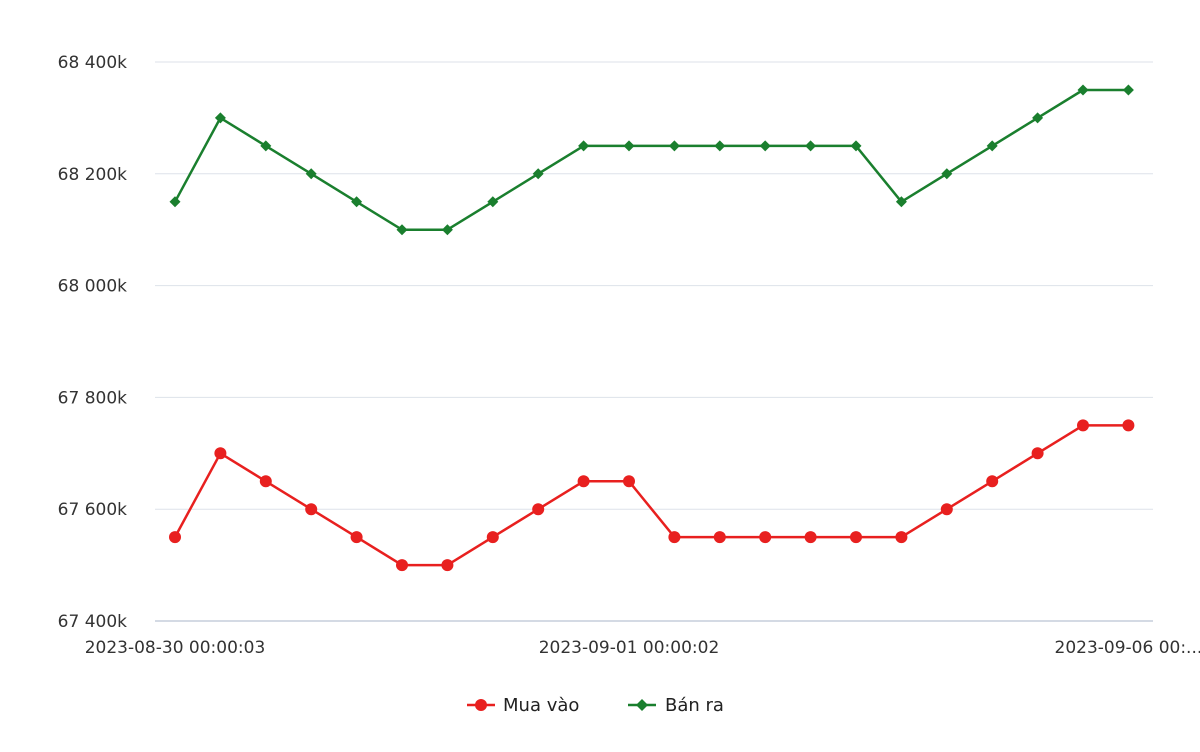 This screenshot has width=1200, height=752. What do you see at coordinates (629, 648) in the screenshot?
I see `x-tick-label: 2023-09-01 00:00:02` at bounding box center [629, 648].